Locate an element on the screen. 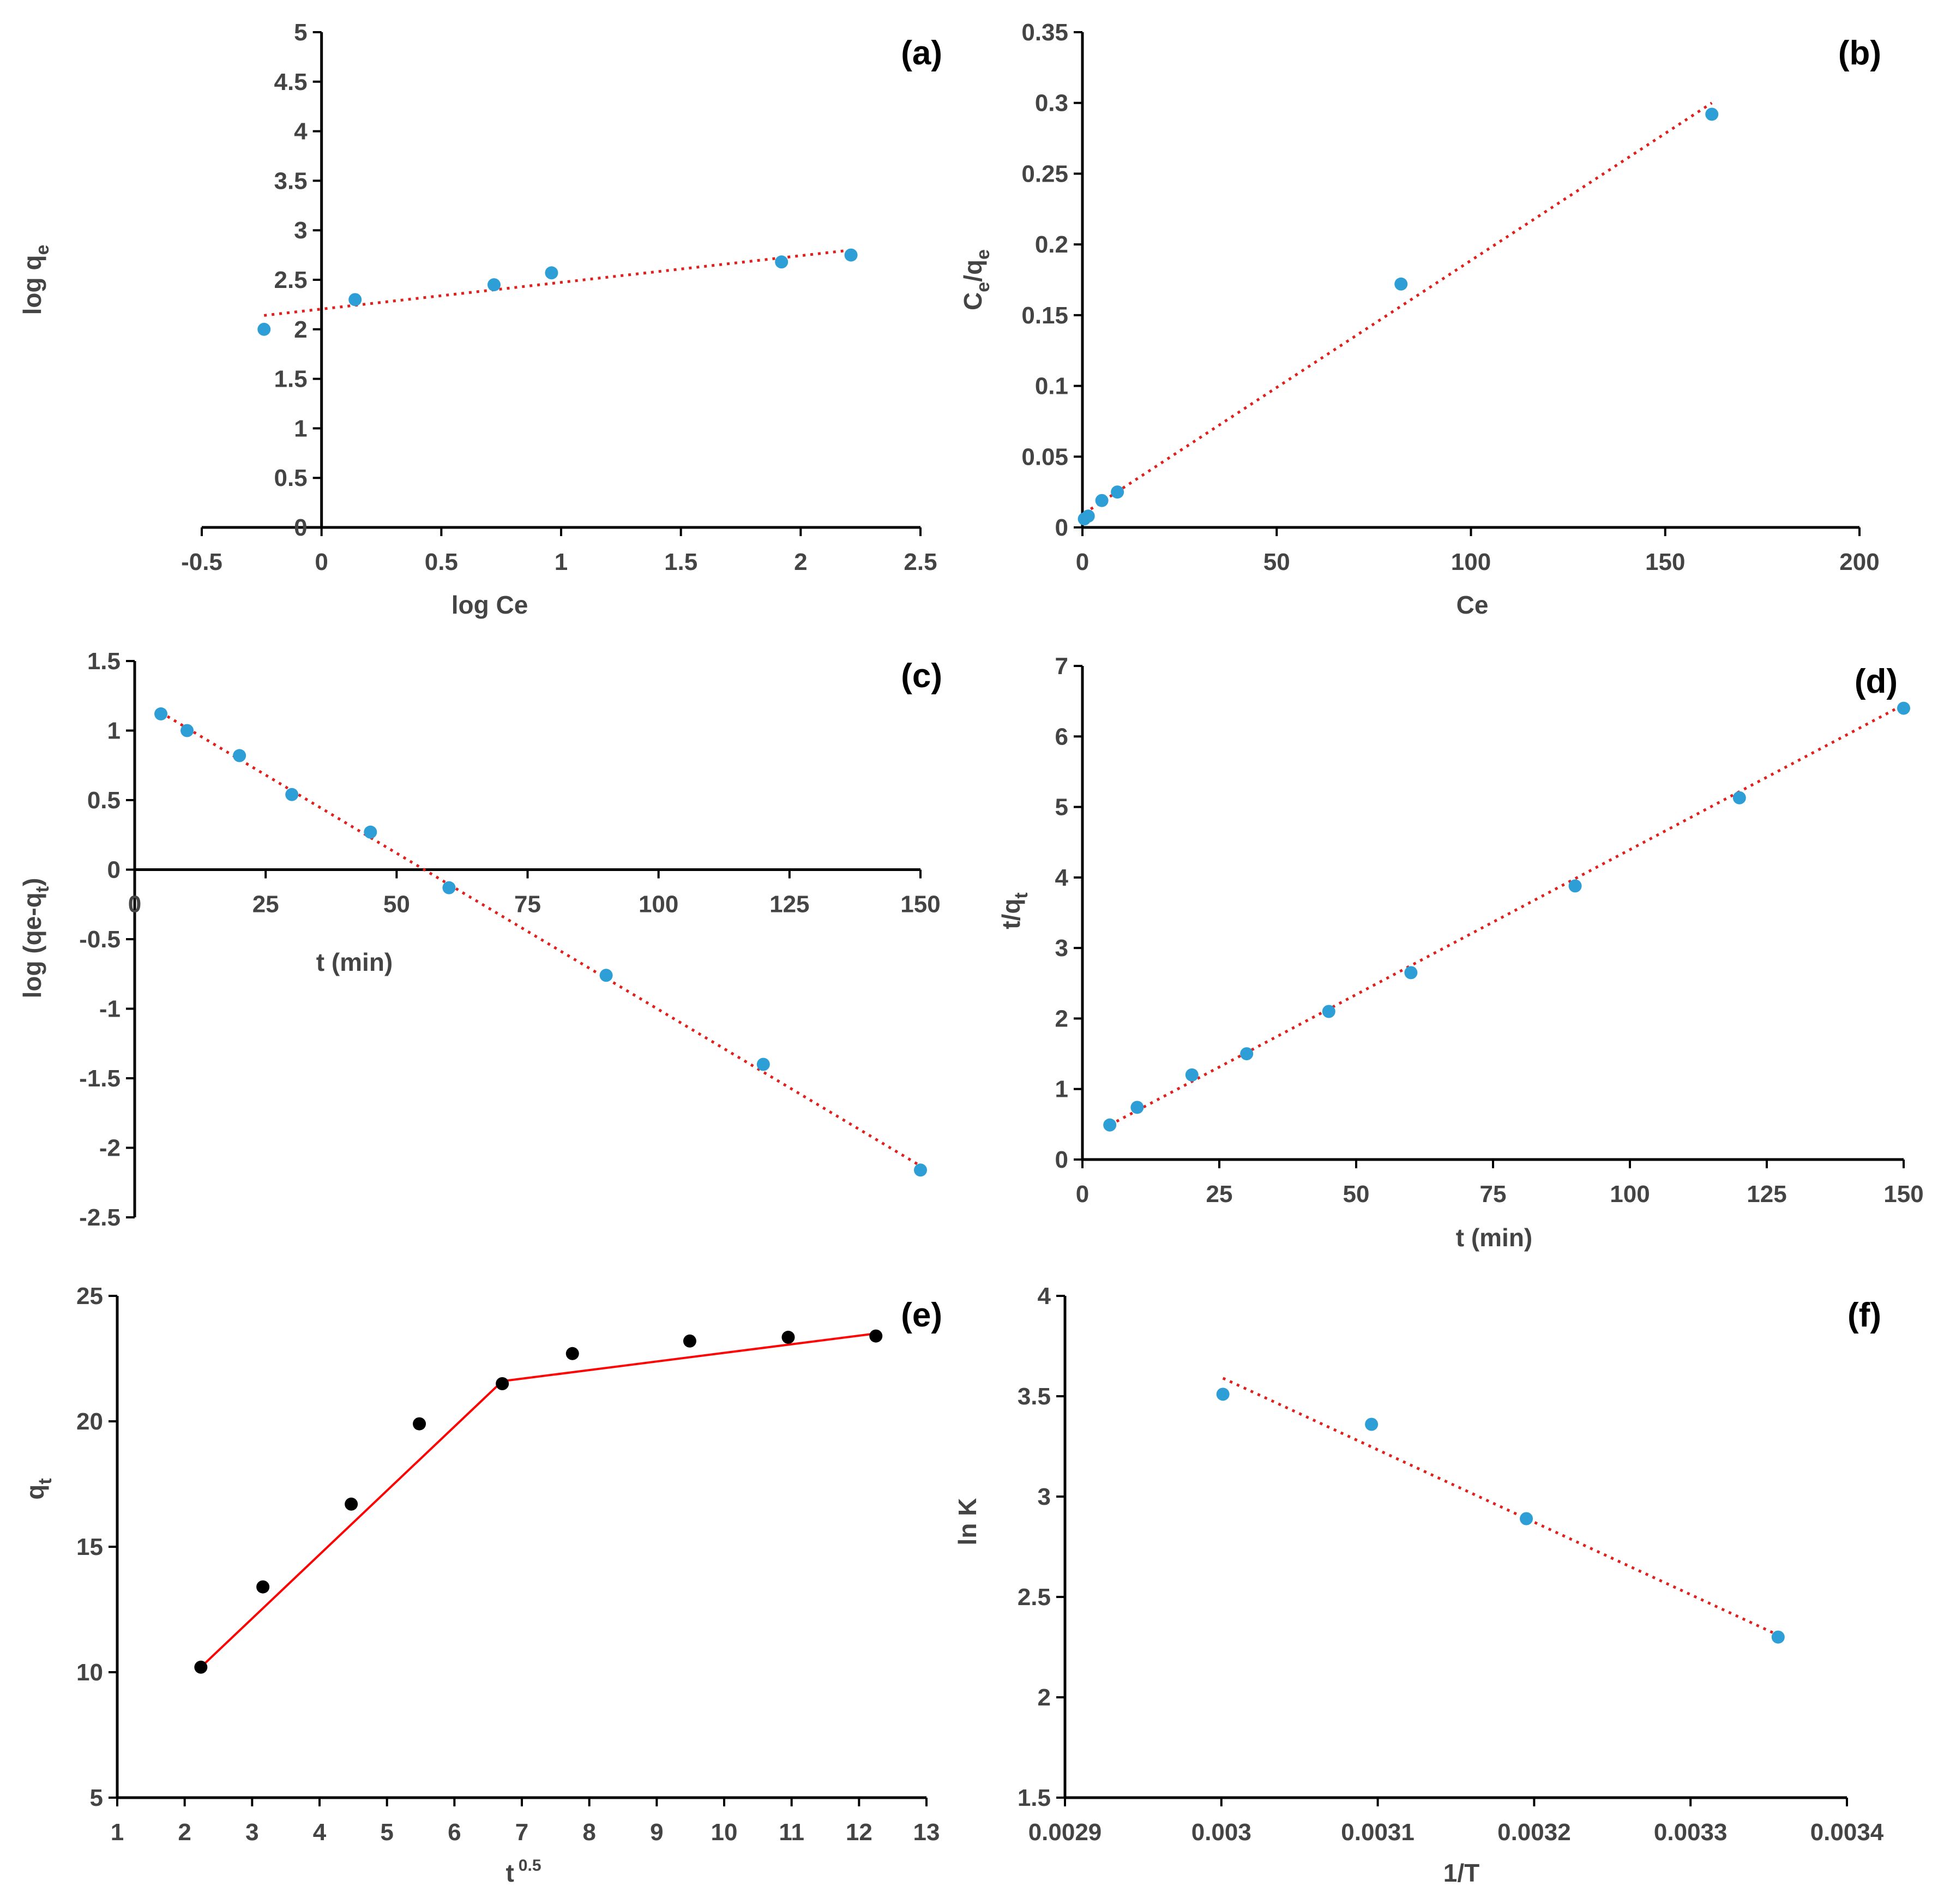 Image resolution: width=1944 pixels, height=1904 pixels. x-tick-label: 0.5 is located at coordinates (441, 562).